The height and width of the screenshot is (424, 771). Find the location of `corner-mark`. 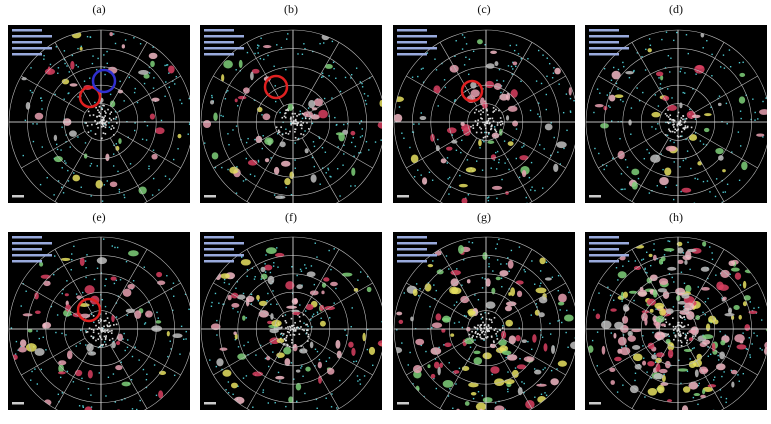

corner-mark is located at coordinates (210, 403).